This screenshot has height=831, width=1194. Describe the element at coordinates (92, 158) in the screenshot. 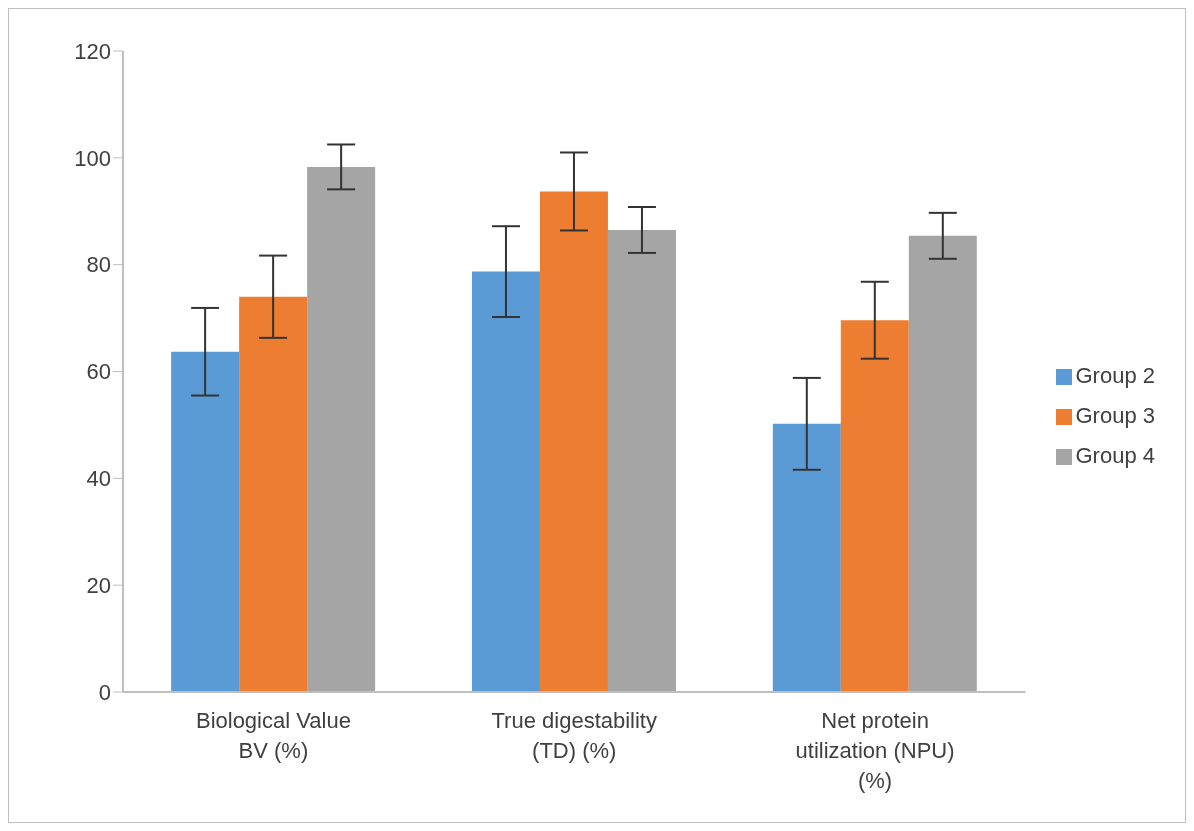

I see `y-tick-label: 100` at that location.